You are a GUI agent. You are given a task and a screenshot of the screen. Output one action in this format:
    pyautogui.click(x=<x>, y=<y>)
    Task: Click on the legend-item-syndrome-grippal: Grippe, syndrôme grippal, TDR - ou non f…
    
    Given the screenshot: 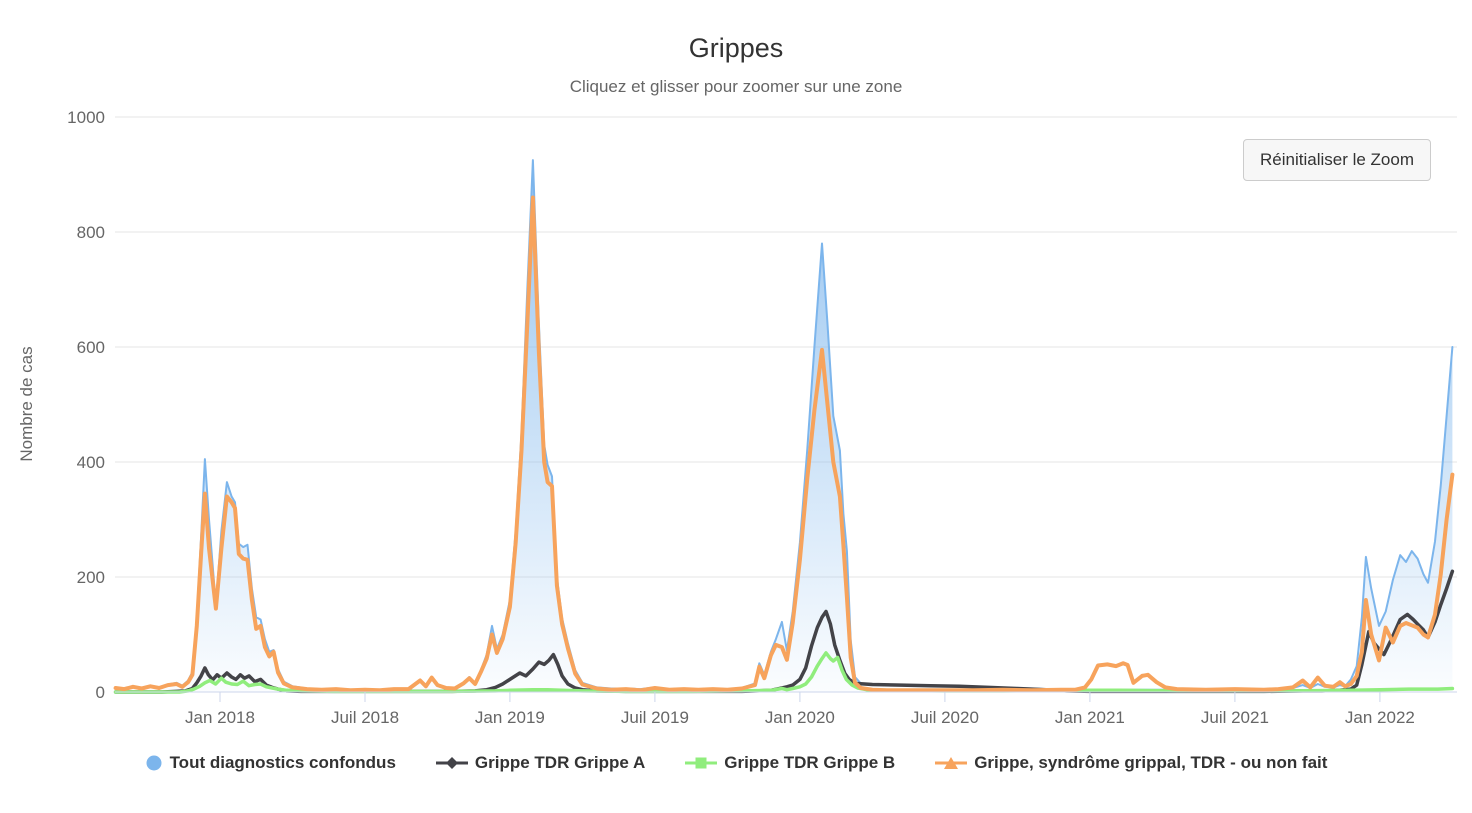 What is the action you would take?
    pyautogui.click(x=1131, y=763)
    